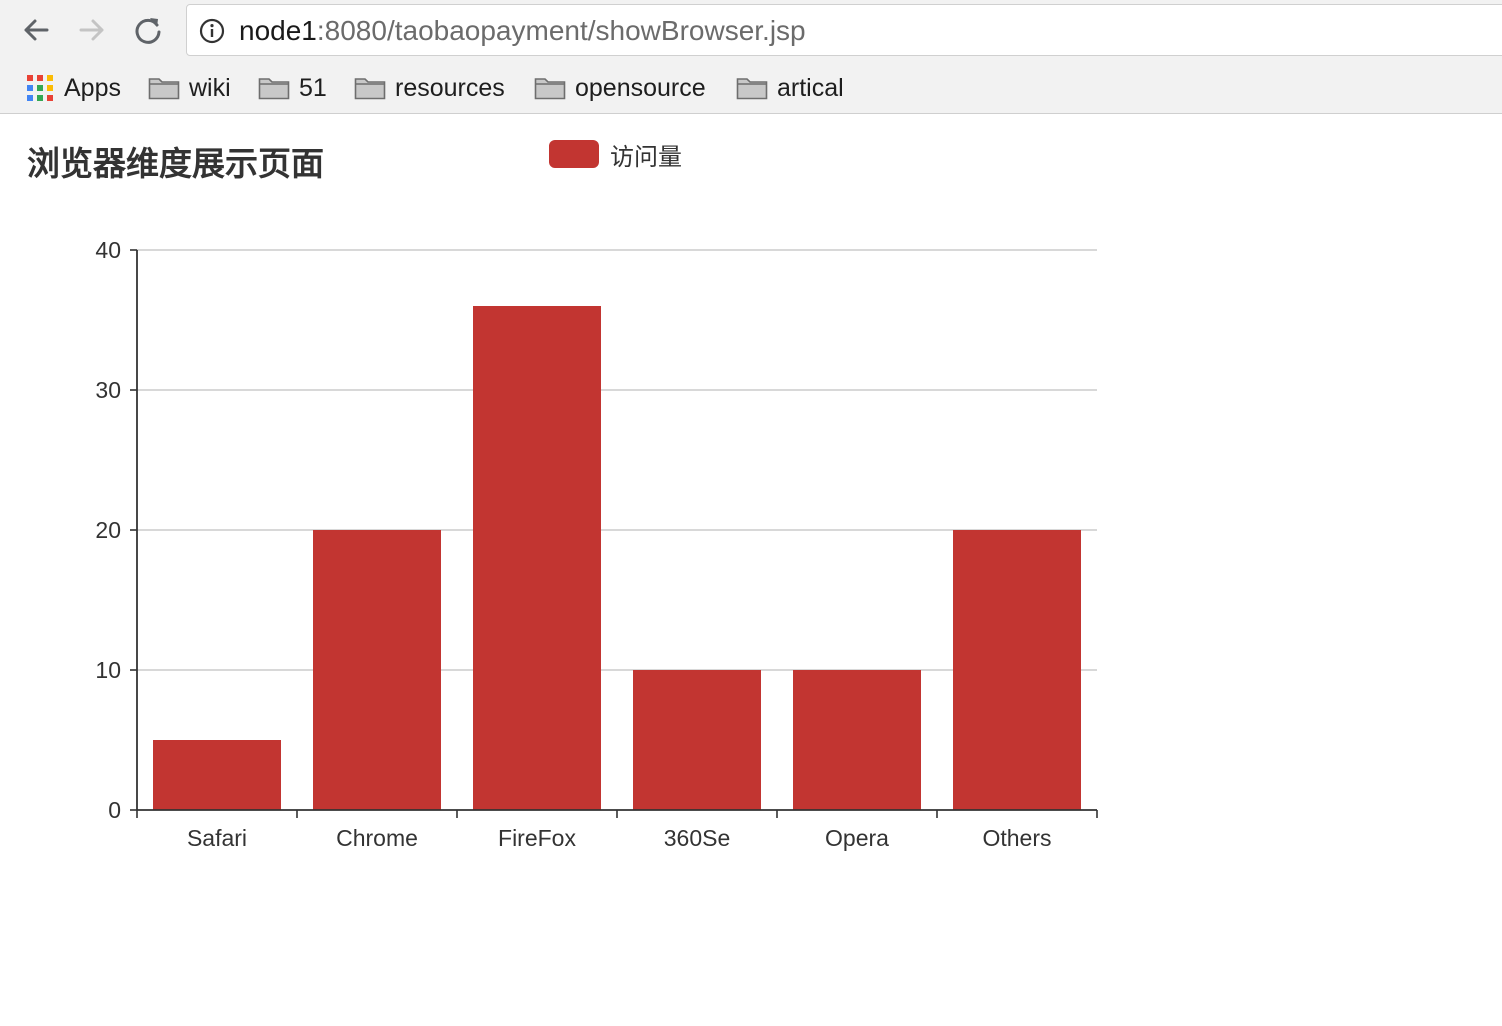 This screenshot has width=1502, height=1026. I want to click on browser-toolbar: node1:8080/taobaopayment/showBrowser.jsp, so click(751, 31).